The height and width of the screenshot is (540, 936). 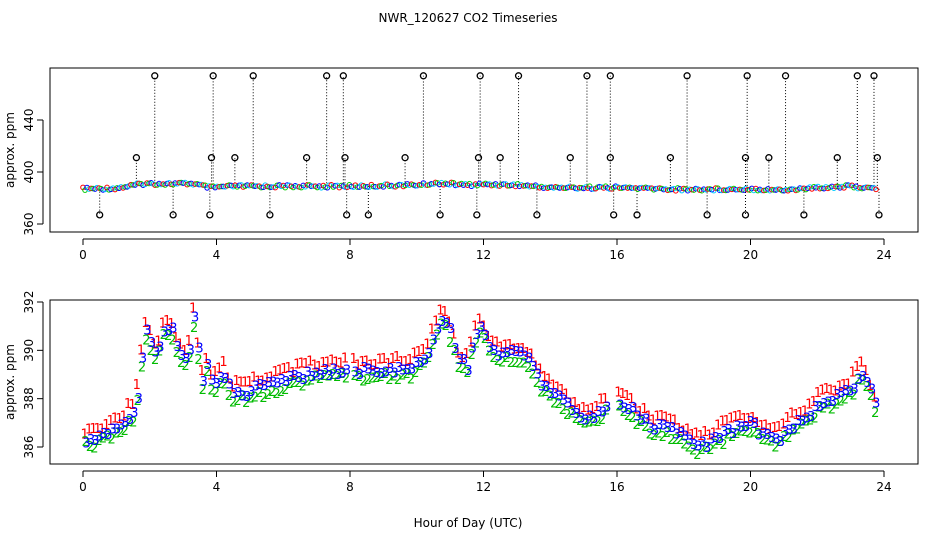 I want to click on x-tick-label: 20, so click(x=750, y=255).